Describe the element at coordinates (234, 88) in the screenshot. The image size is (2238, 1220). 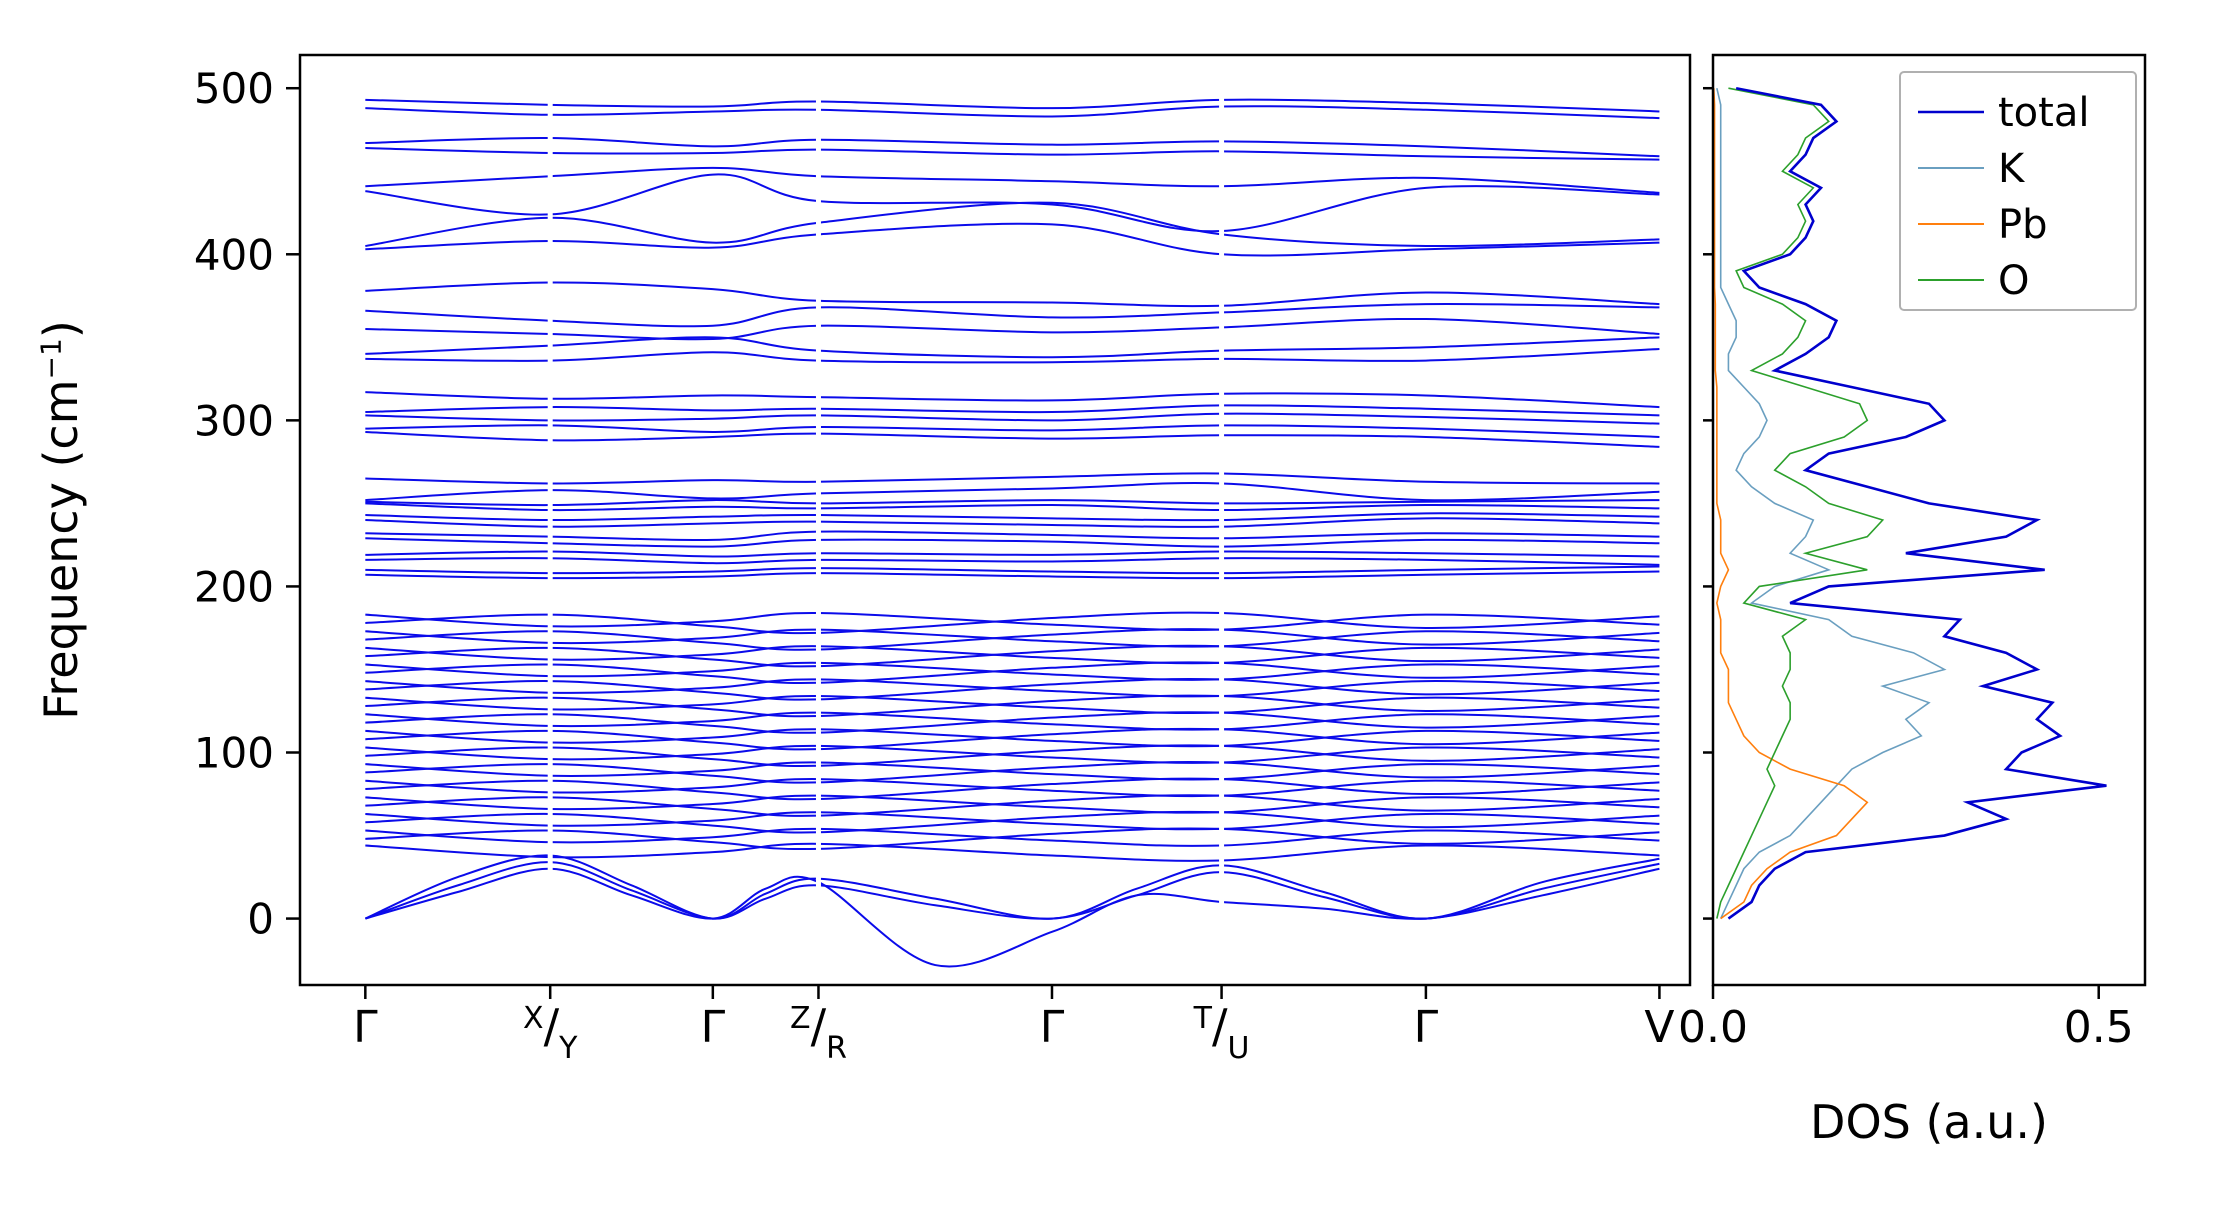
I see `y-tick-label: 500` at that location.